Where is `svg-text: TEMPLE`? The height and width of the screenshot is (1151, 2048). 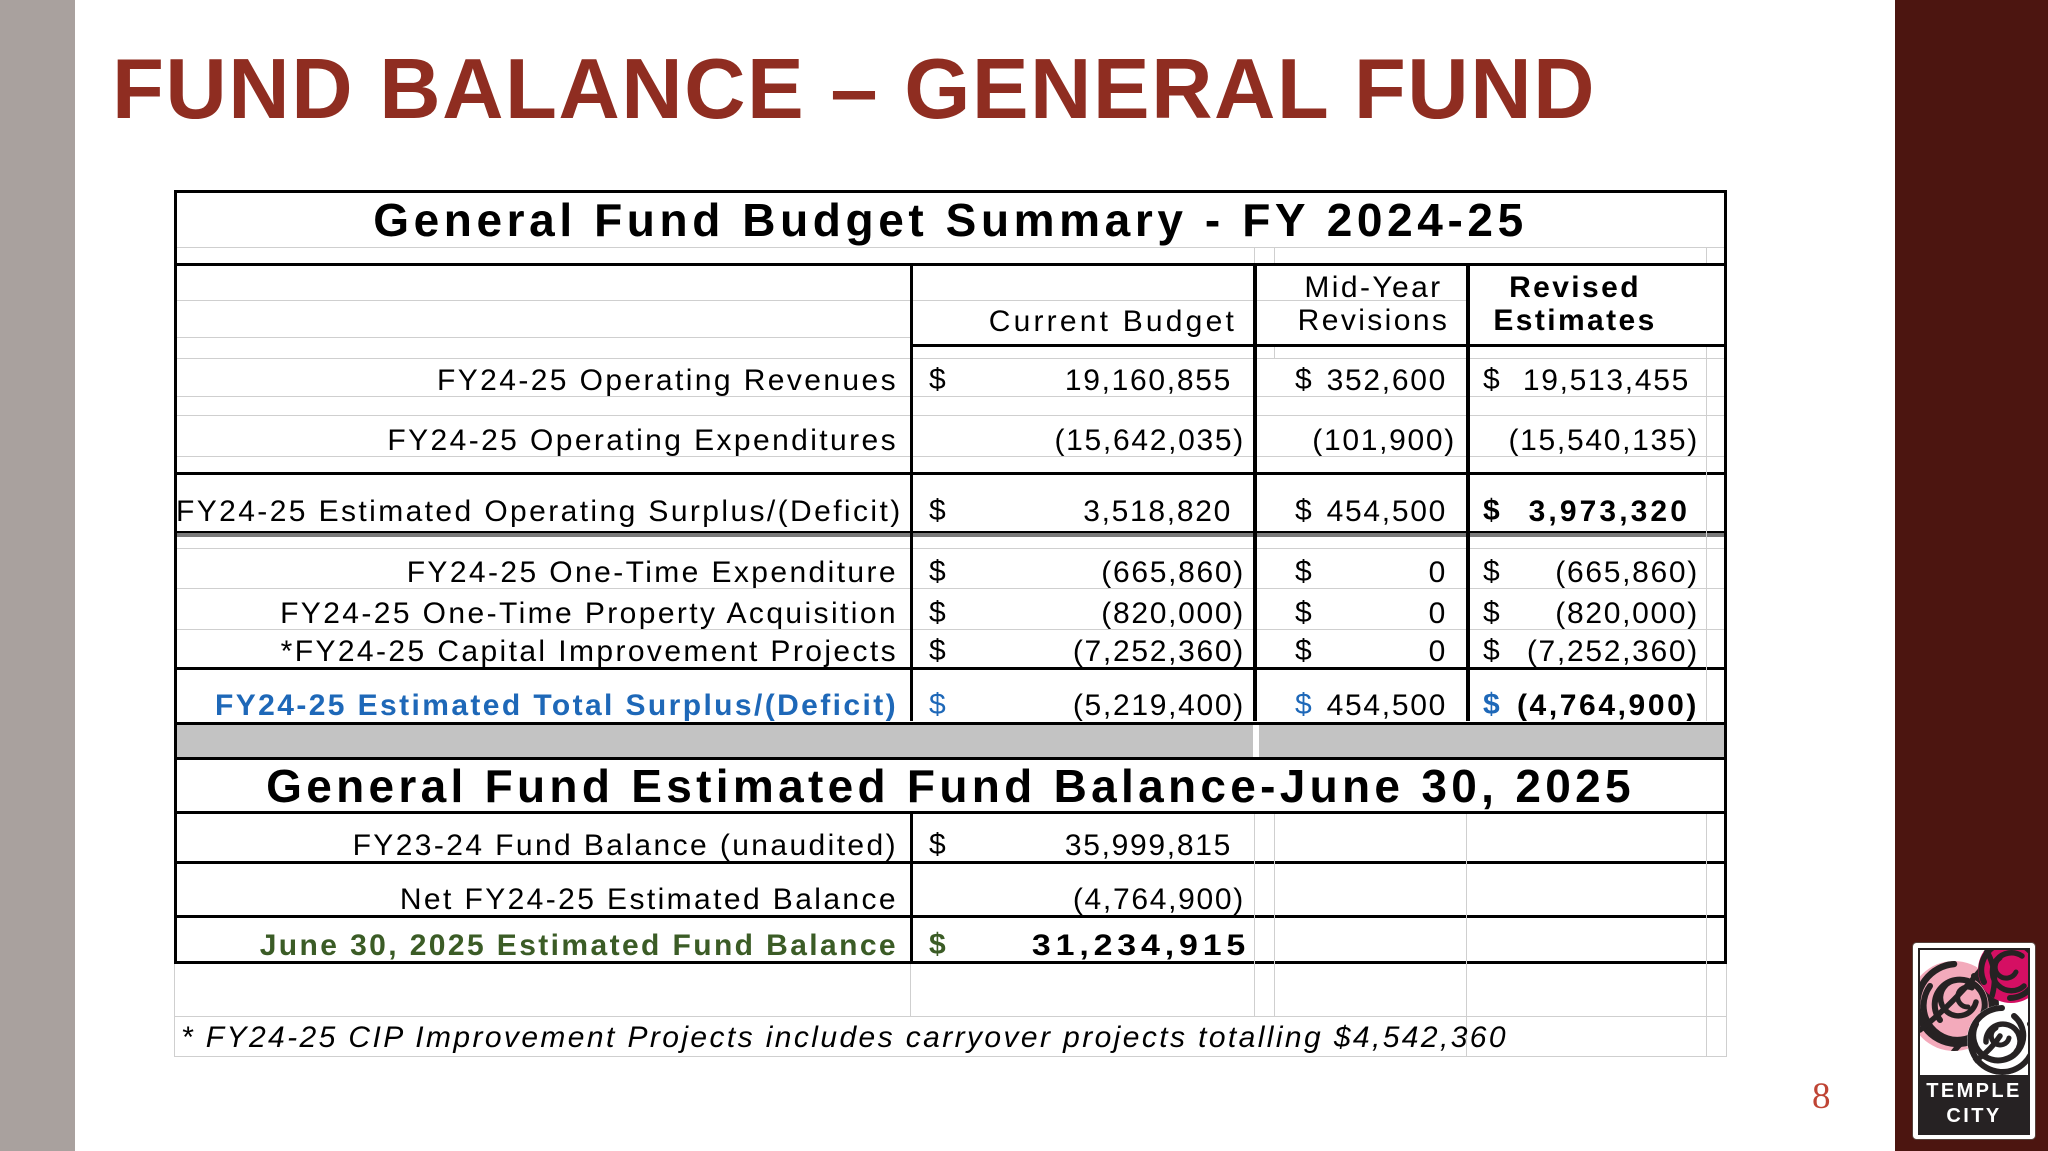 svg-text: TEMPLE is located at coordinates (1974, 1091).